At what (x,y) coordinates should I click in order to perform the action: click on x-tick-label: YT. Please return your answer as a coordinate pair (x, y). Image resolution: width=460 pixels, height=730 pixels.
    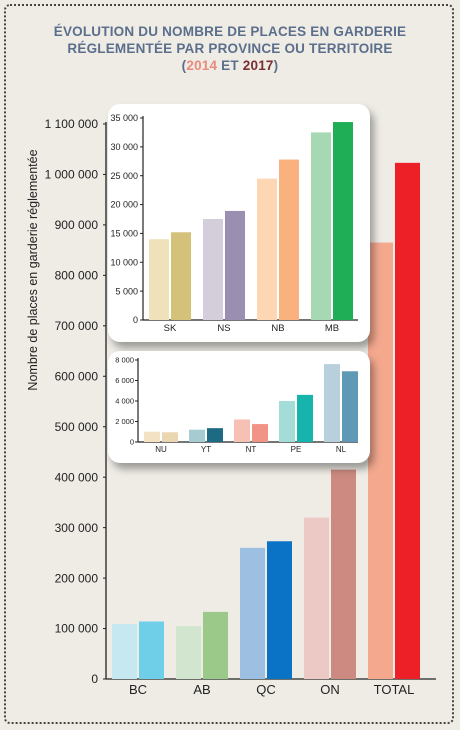
    Looking at the image, I should click on (206, 449).